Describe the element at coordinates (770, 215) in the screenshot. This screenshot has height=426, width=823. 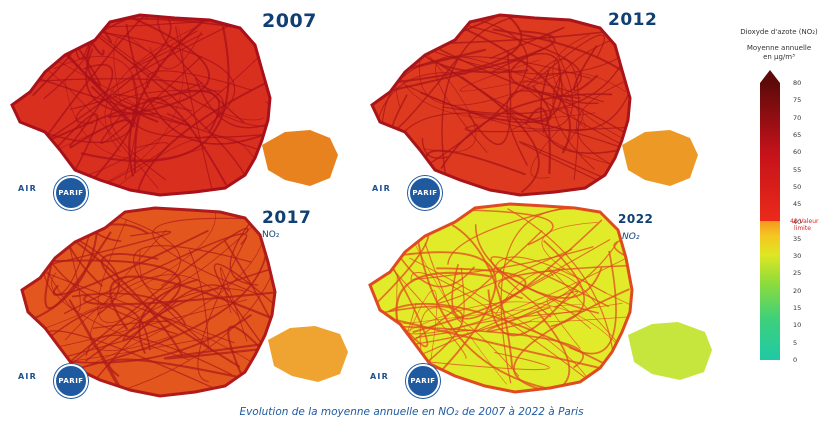
I see `color-bar` at that location.